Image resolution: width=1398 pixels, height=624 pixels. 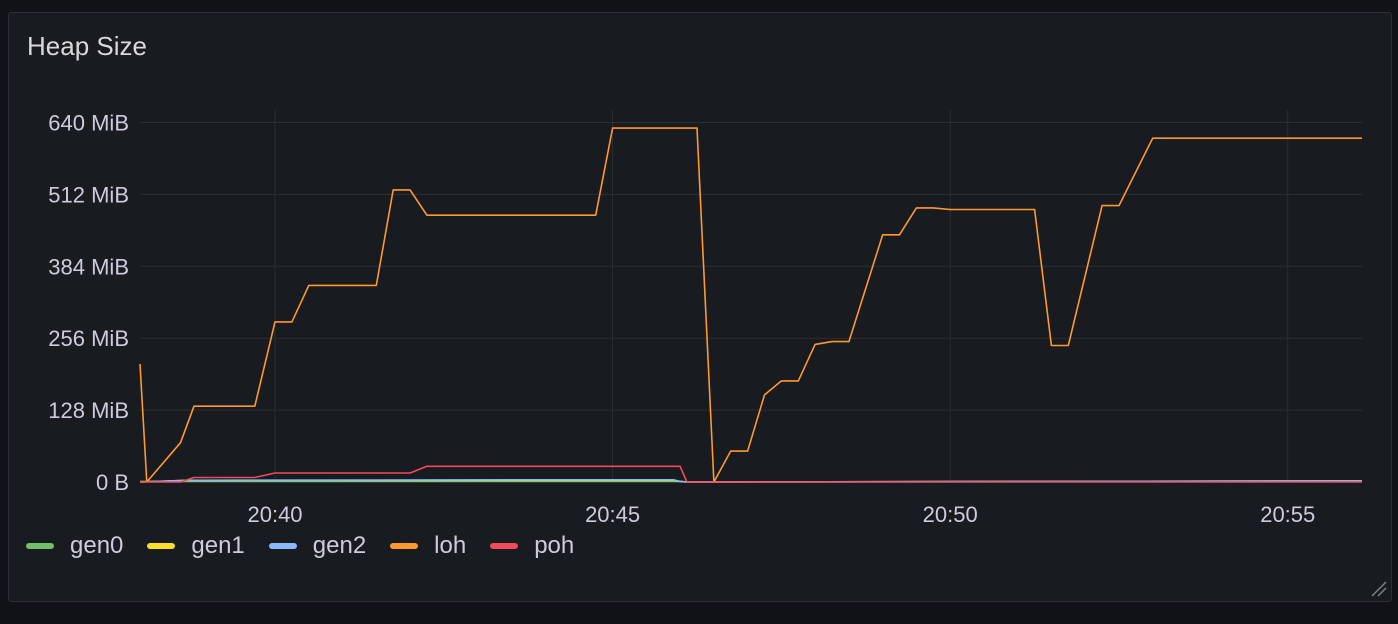 What do you see at coordinates (781, 514) in the screenshot?
I see `x-axis: 20:40 20:45 20:50 20:55` at bounding box center [781, 514].